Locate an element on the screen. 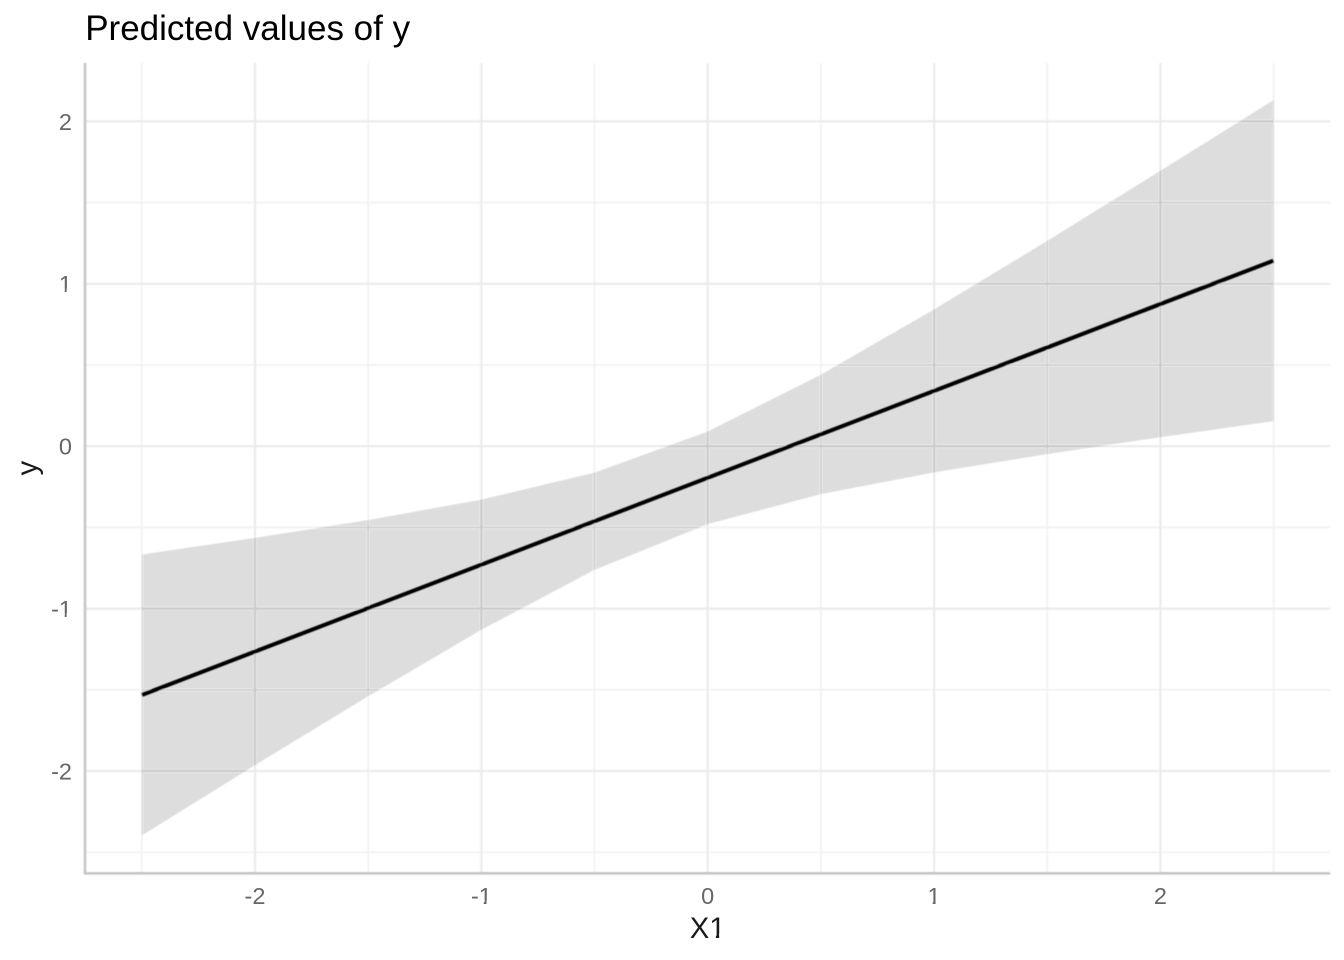 This screenshot has width=1344, height=960. svg-text: Predicted values of y is located at coordinates (247, 28).